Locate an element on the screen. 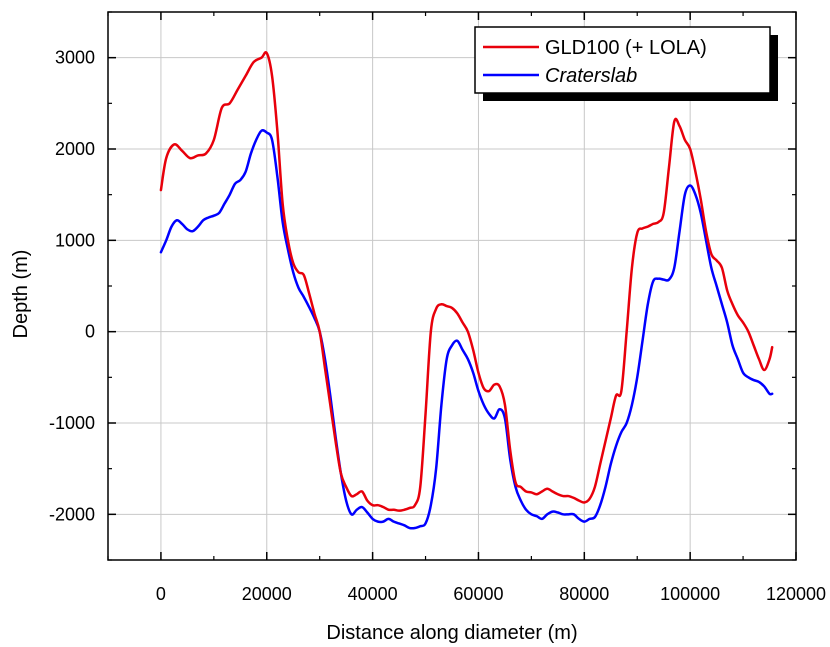 This screenshot has width=830, height=647. y-tick-label: -1000 is located at coordinates (72, 423).